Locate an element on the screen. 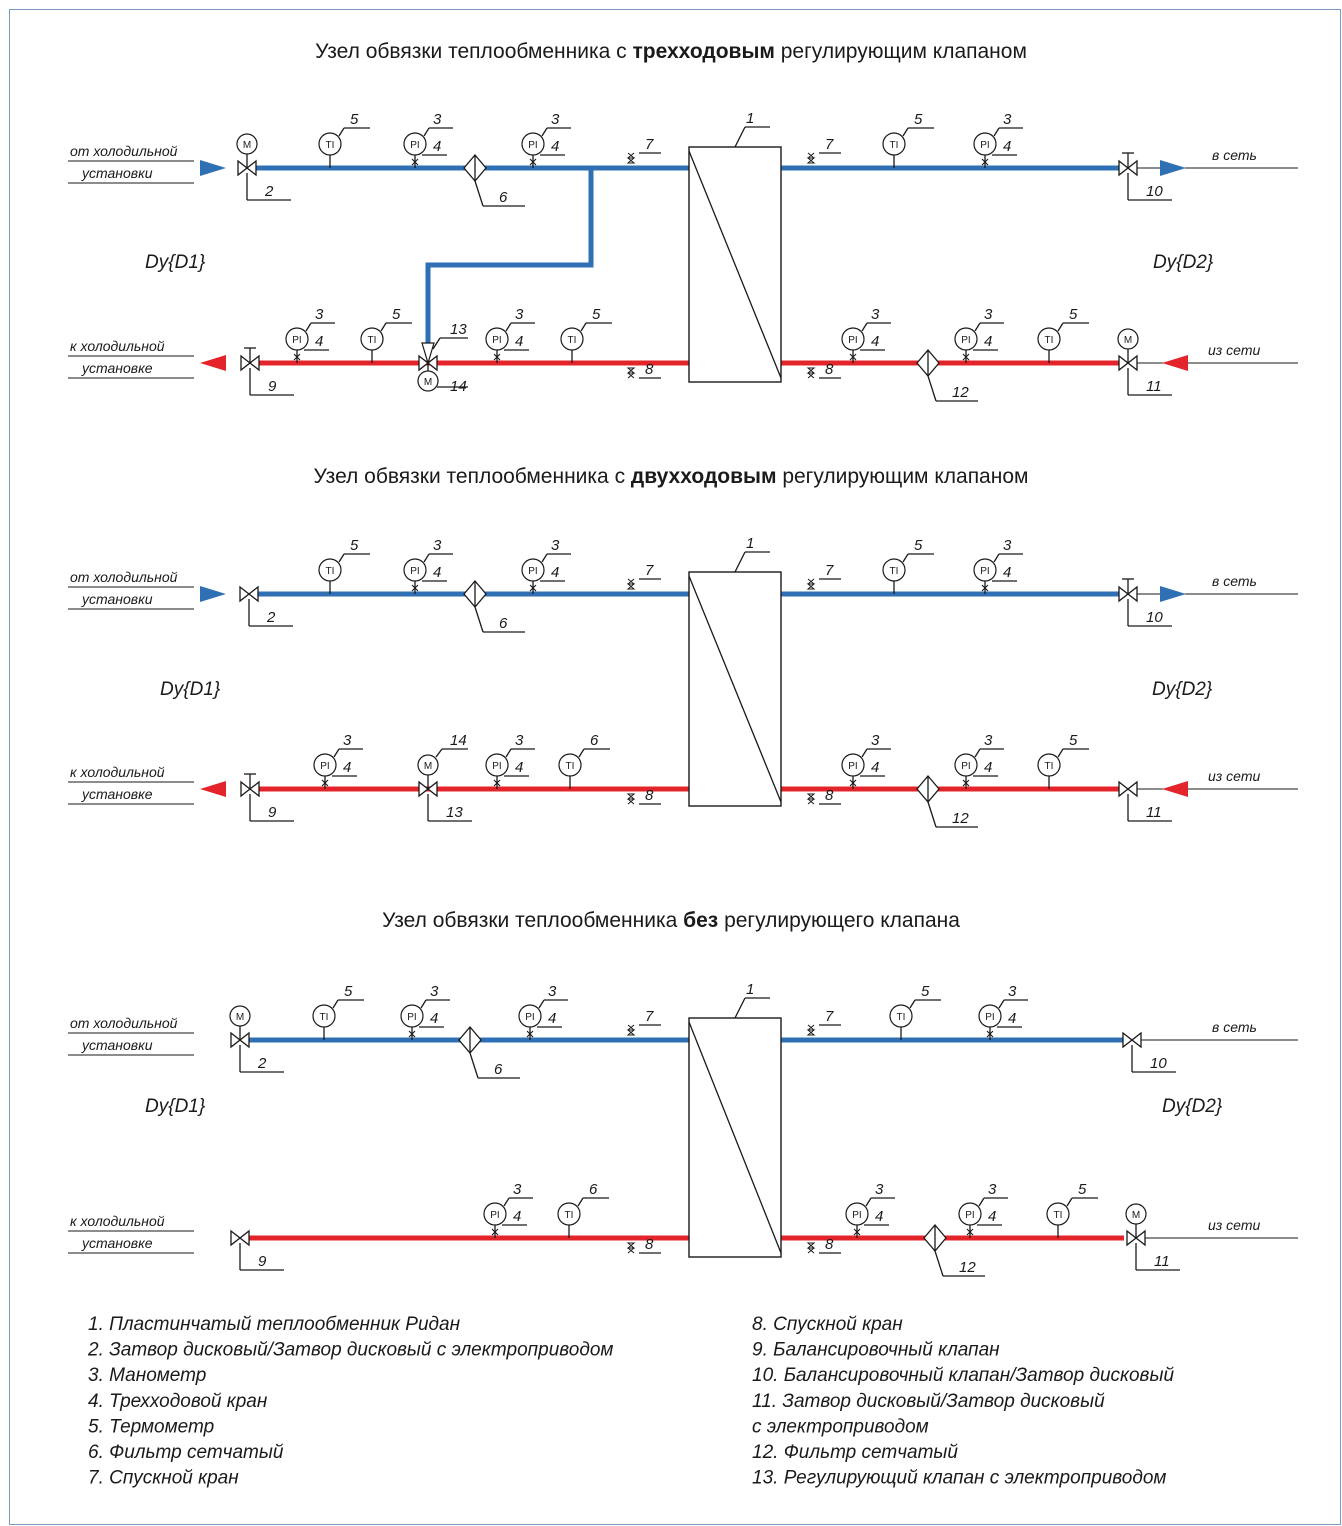  shutoff-valve-2: M2 is located at coordinates (263, 167).